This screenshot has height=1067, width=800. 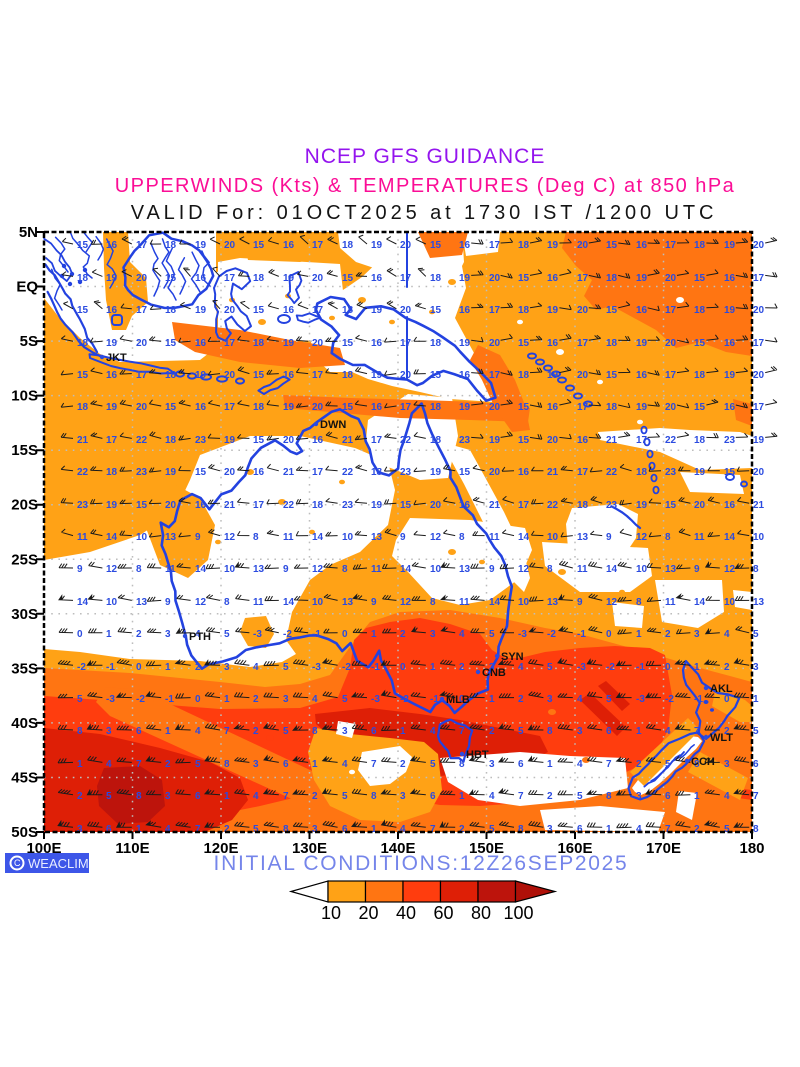 What do you see at coordinates (257, 634) in the screenshot?
I see `svg-text: -3` at bounding box center [257, 634].